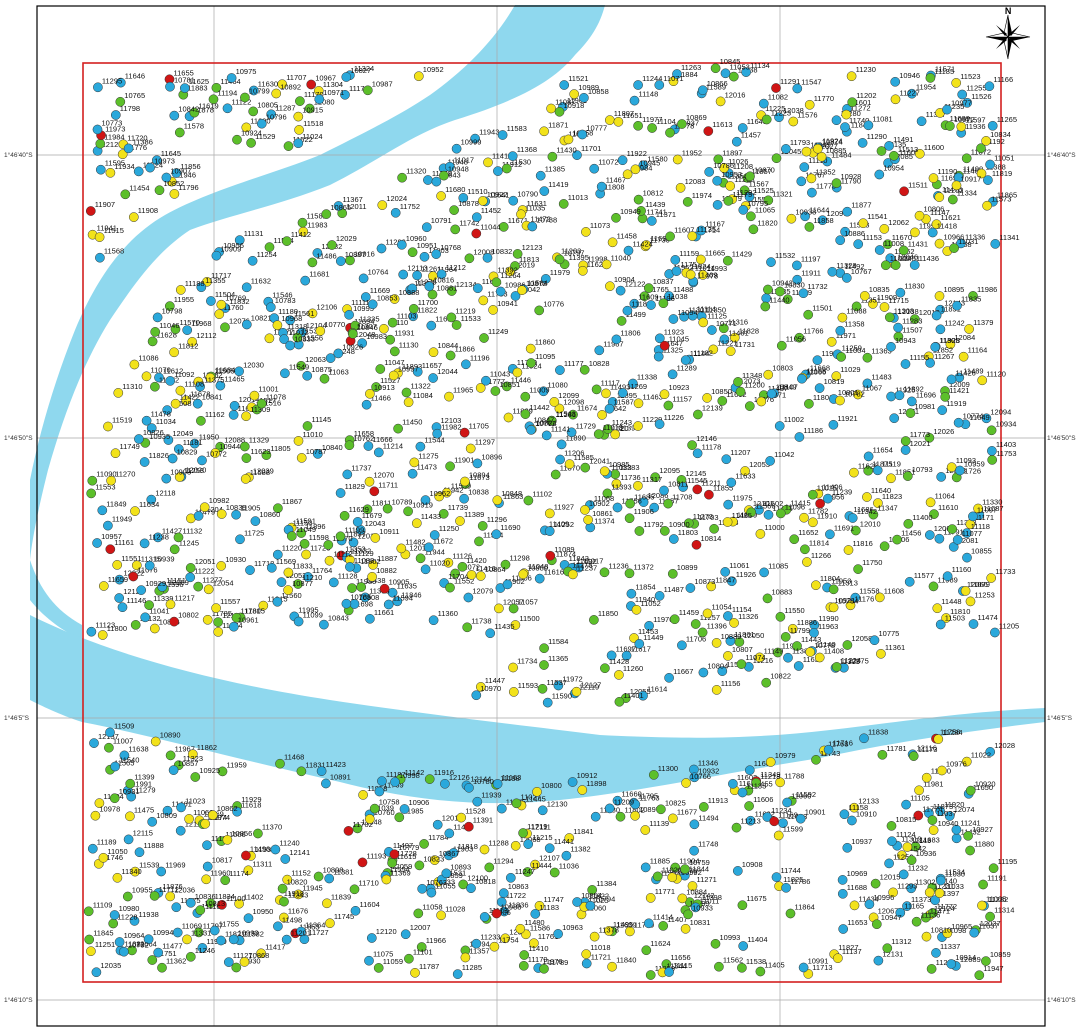 The image size is (1081, 1033). I want to click on tree-point: 11851, so click(900, 475).